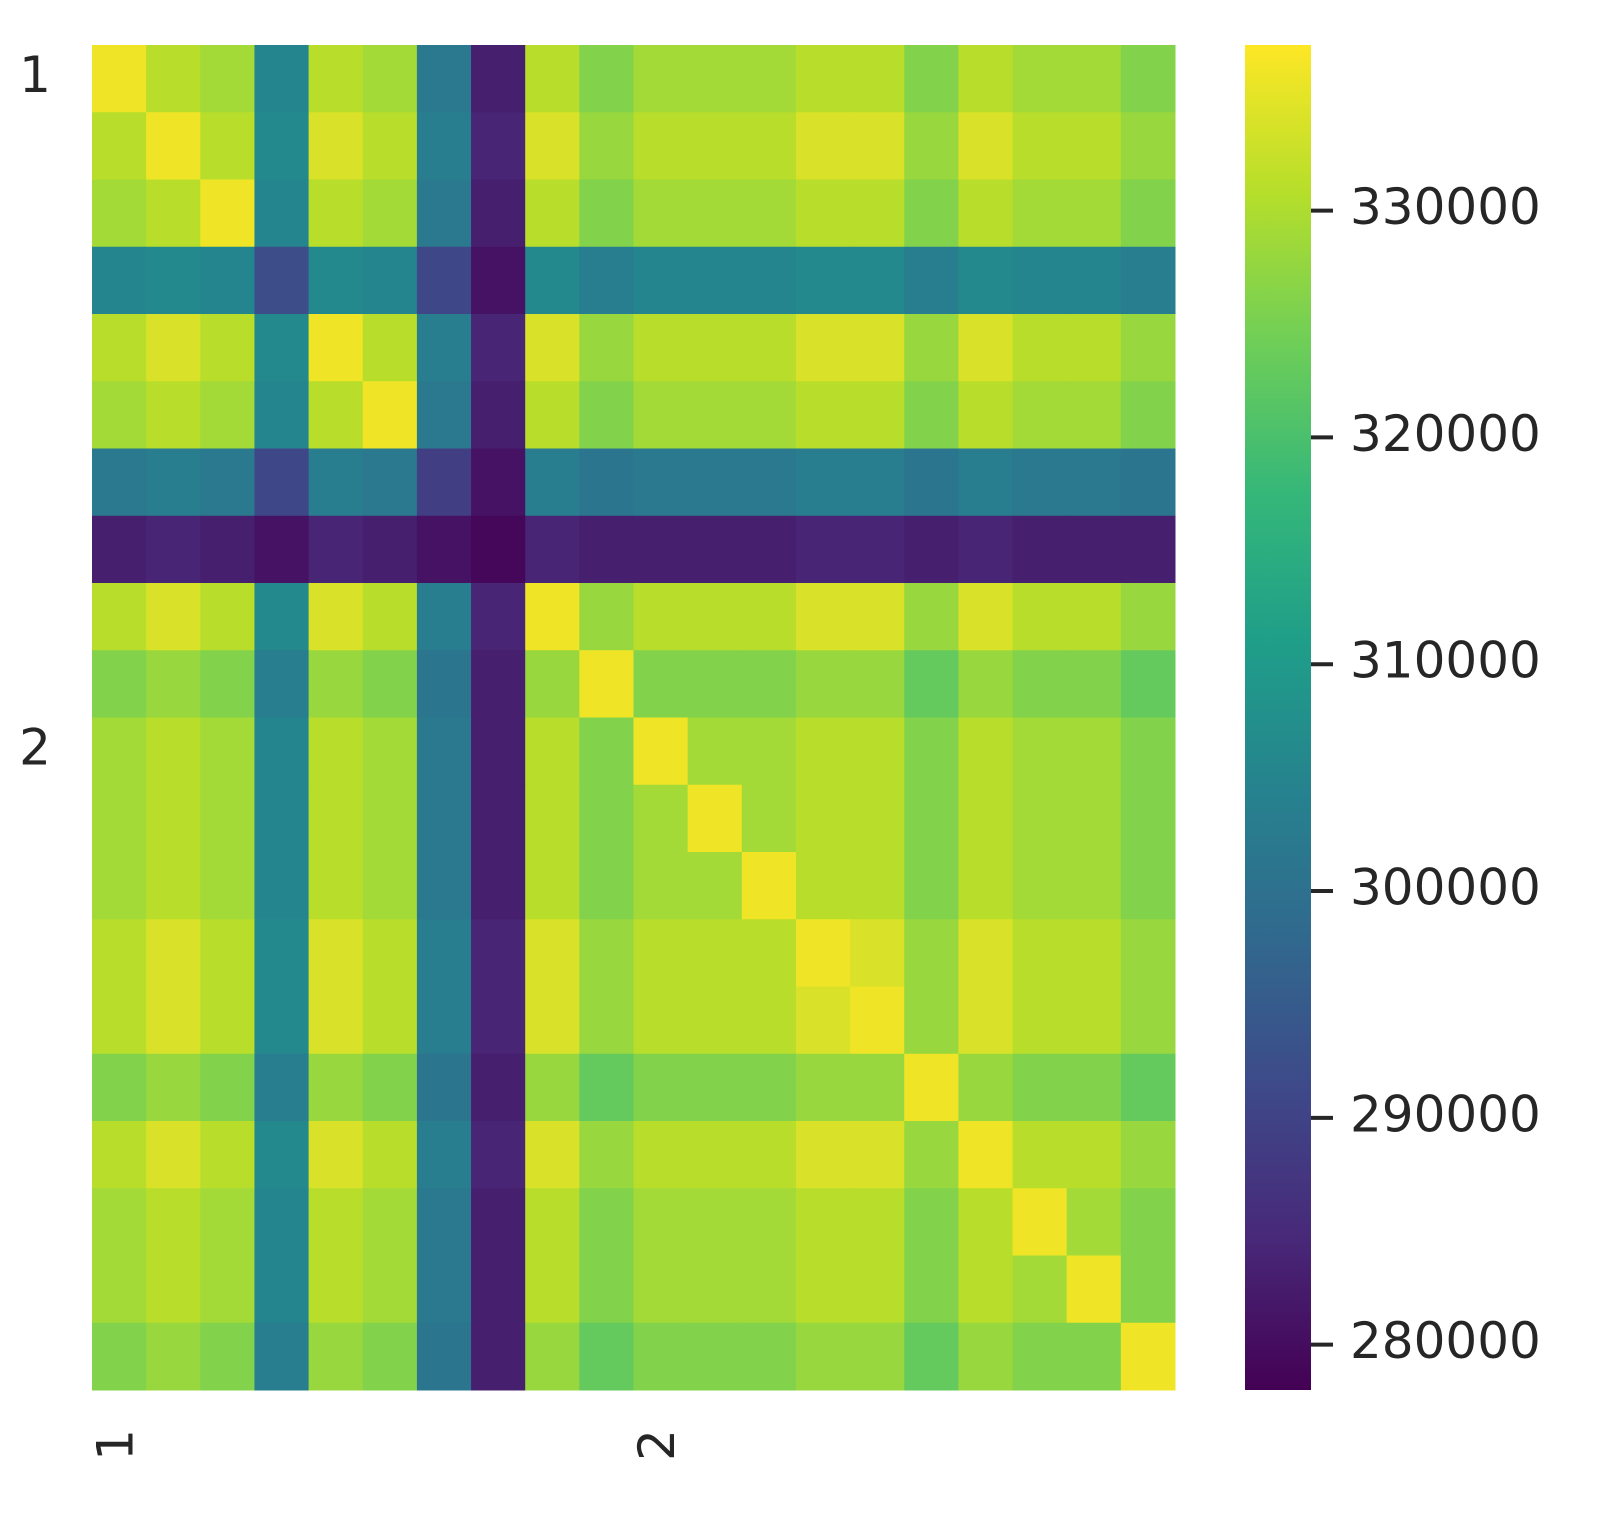 The width and height of the screenshot is (1613, 1529). What do you see at coordinates (116, 1445) in the screenshot?
I see `x-tick-label: 1` at bounding box center [116, 1445].